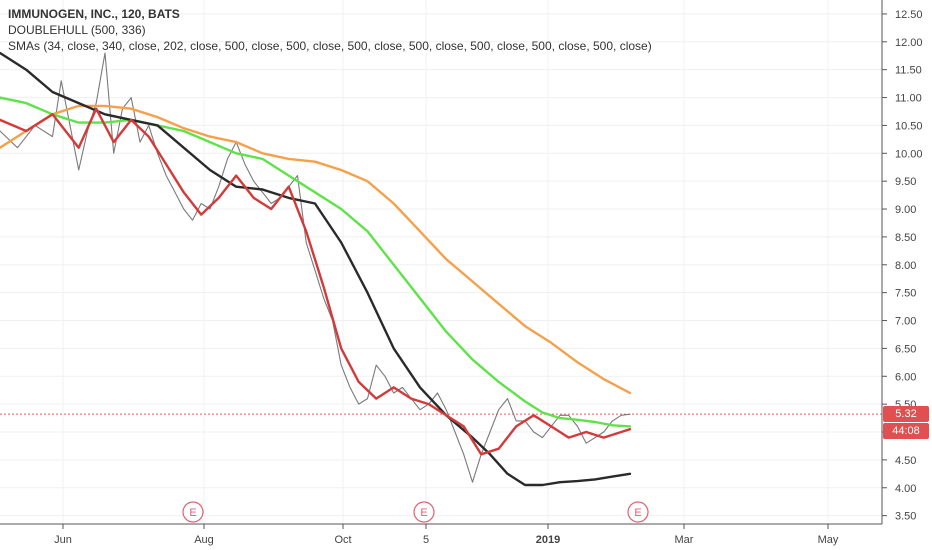 The width and height of the screenshot is (932, 550). What do you see at coordinates (342, 540) in the screenshot?
I see `x-tick-label: Oct` at bounding box center [342, 540].